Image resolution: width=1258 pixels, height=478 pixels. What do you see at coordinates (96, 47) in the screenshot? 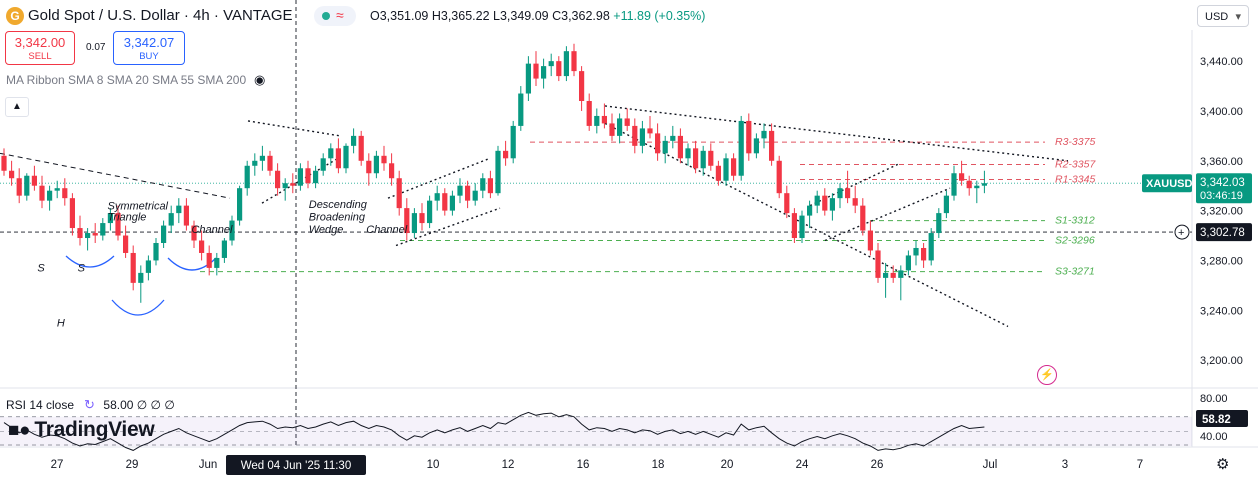
I see `spread-value: 0.07` at bounding box center [96, 47].